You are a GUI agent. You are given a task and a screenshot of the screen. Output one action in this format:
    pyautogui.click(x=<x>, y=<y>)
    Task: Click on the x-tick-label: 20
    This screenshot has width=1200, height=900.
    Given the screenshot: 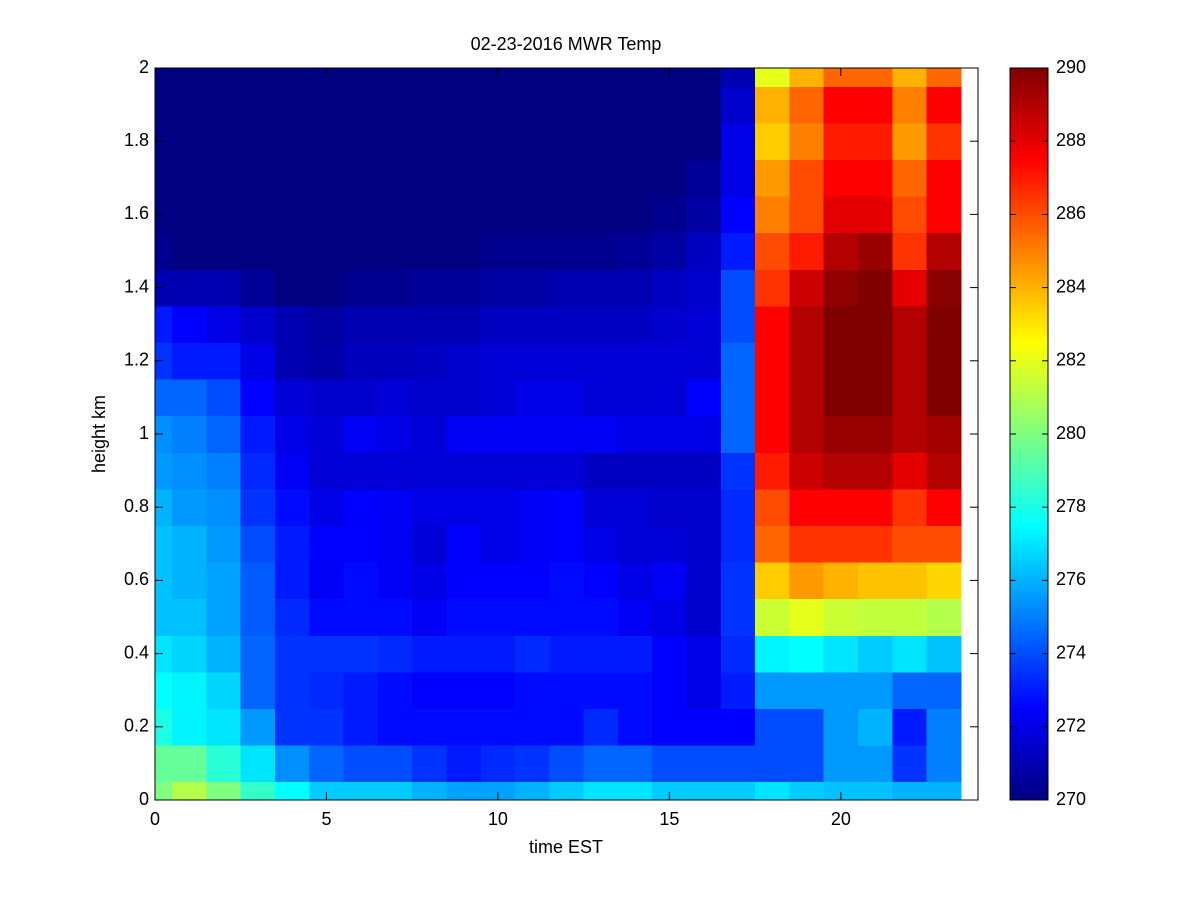 What is the action you would take?
    pyautogui.click(x=841, y=819)
    